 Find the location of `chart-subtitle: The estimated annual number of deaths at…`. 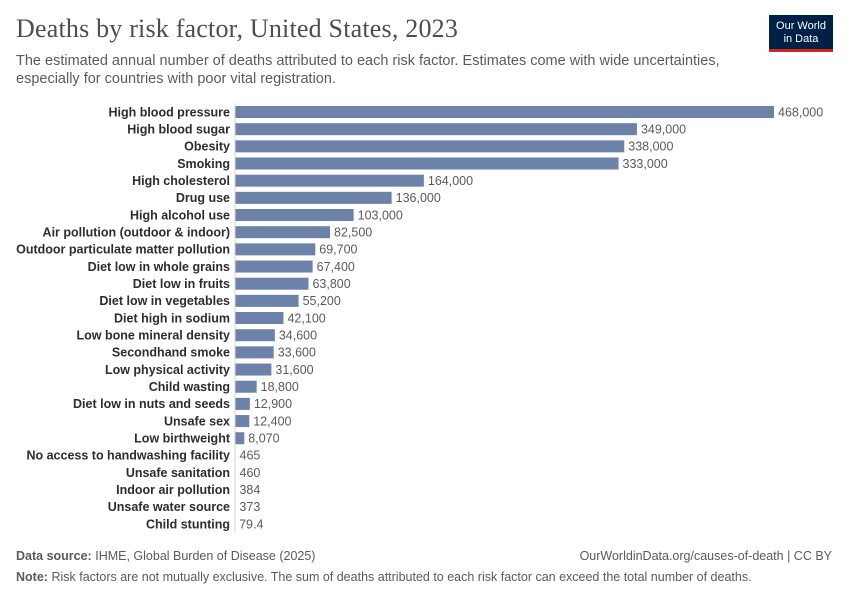

chart-subtitle: The estimated annual number of deaths at… is located at coordinates (368, 70).